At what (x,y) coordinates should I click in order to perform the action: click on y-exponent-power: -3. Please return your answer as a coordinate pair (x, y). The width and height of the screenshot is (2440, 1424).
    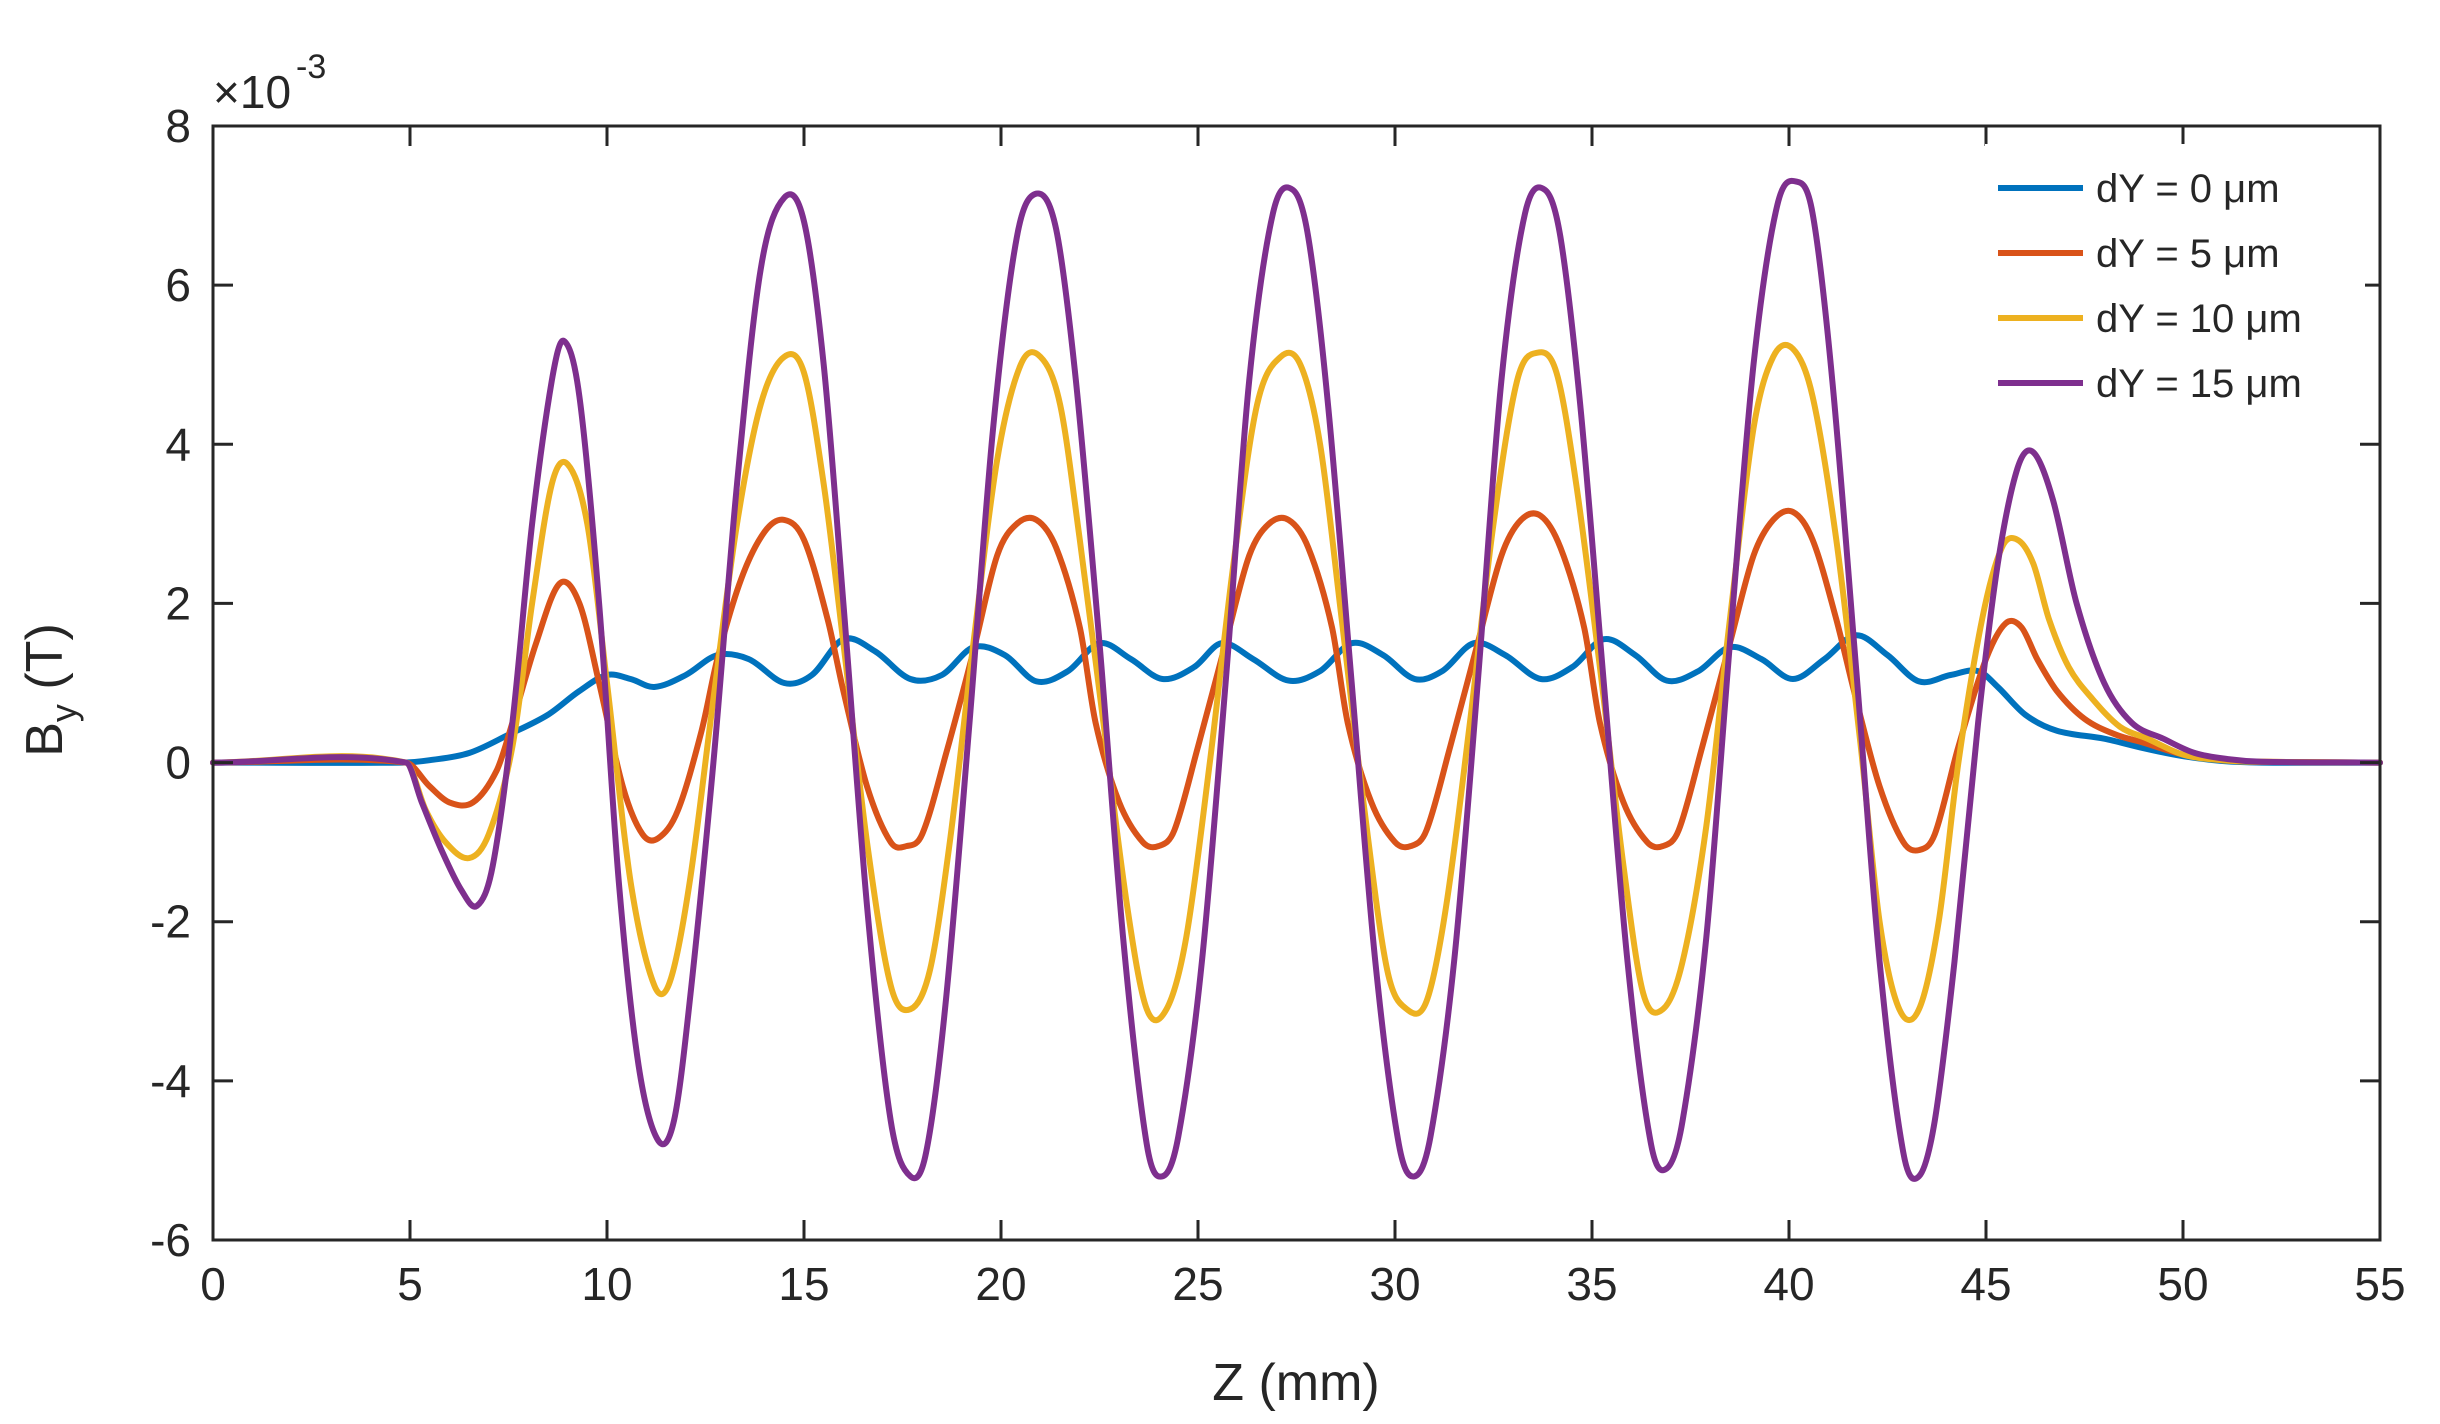
    Looking at the image, I should click on (311, 67).